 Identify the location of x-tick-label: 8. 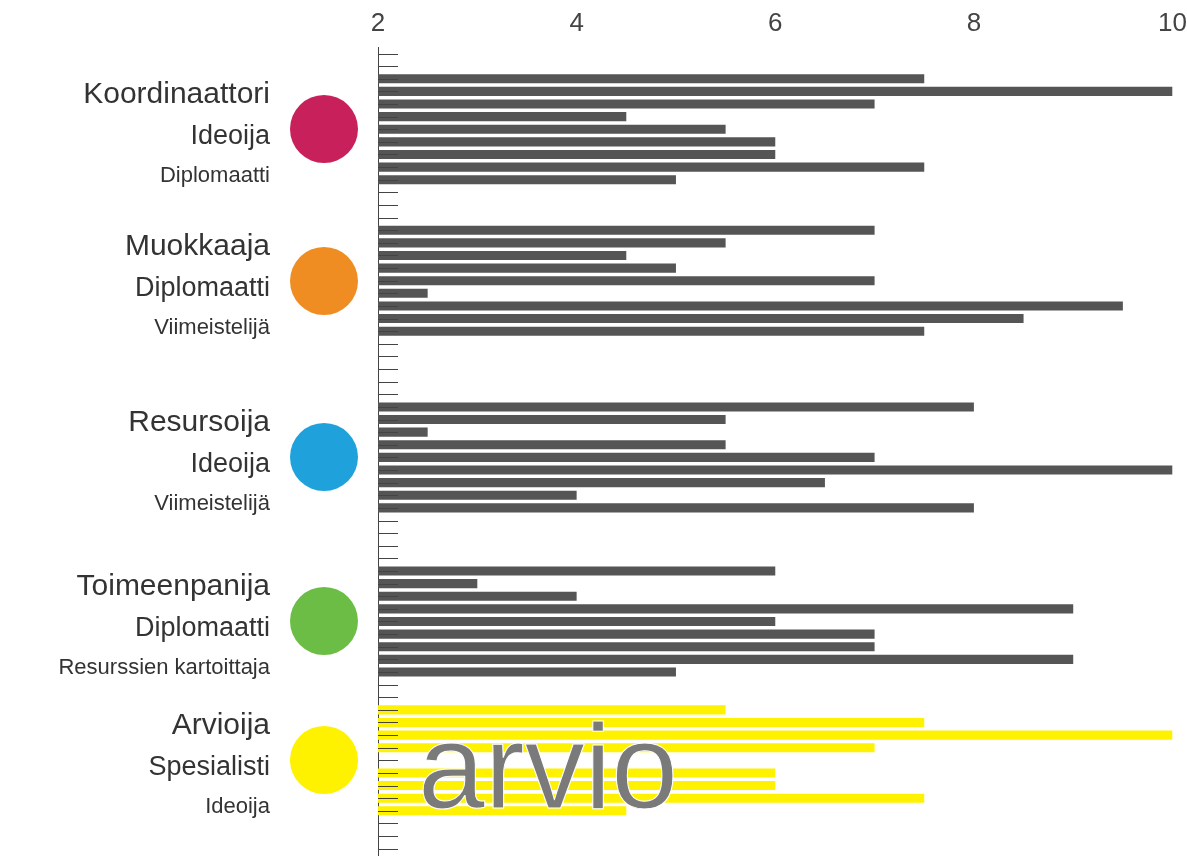
(974, 21).